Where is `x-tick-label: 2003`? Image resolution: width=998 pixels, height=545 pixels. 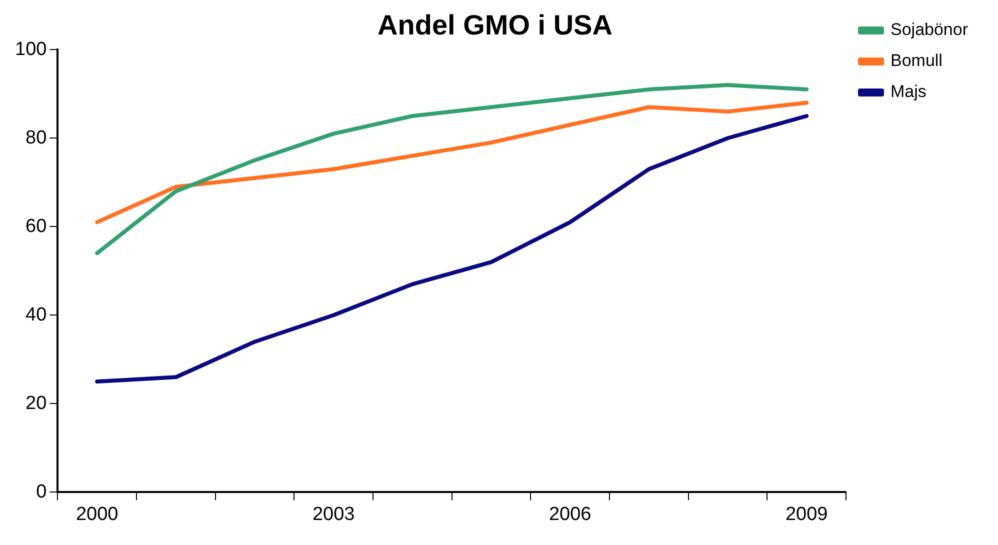
x-tick-label: 2003 is located at coordinates (333, 514).